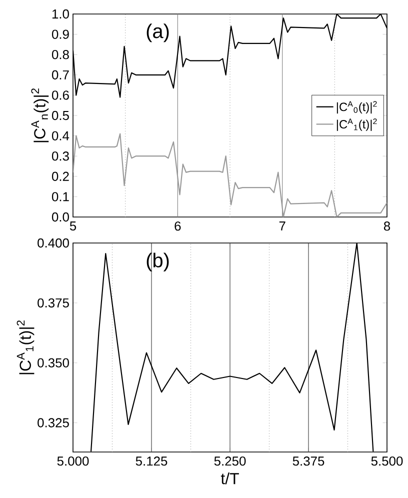 The width and height of the screenshot is (408, 498). What do you see at coordinates (282, 226) in the screenshot?
I see `x-tick-label: 7` at bounding box center [282, 226].